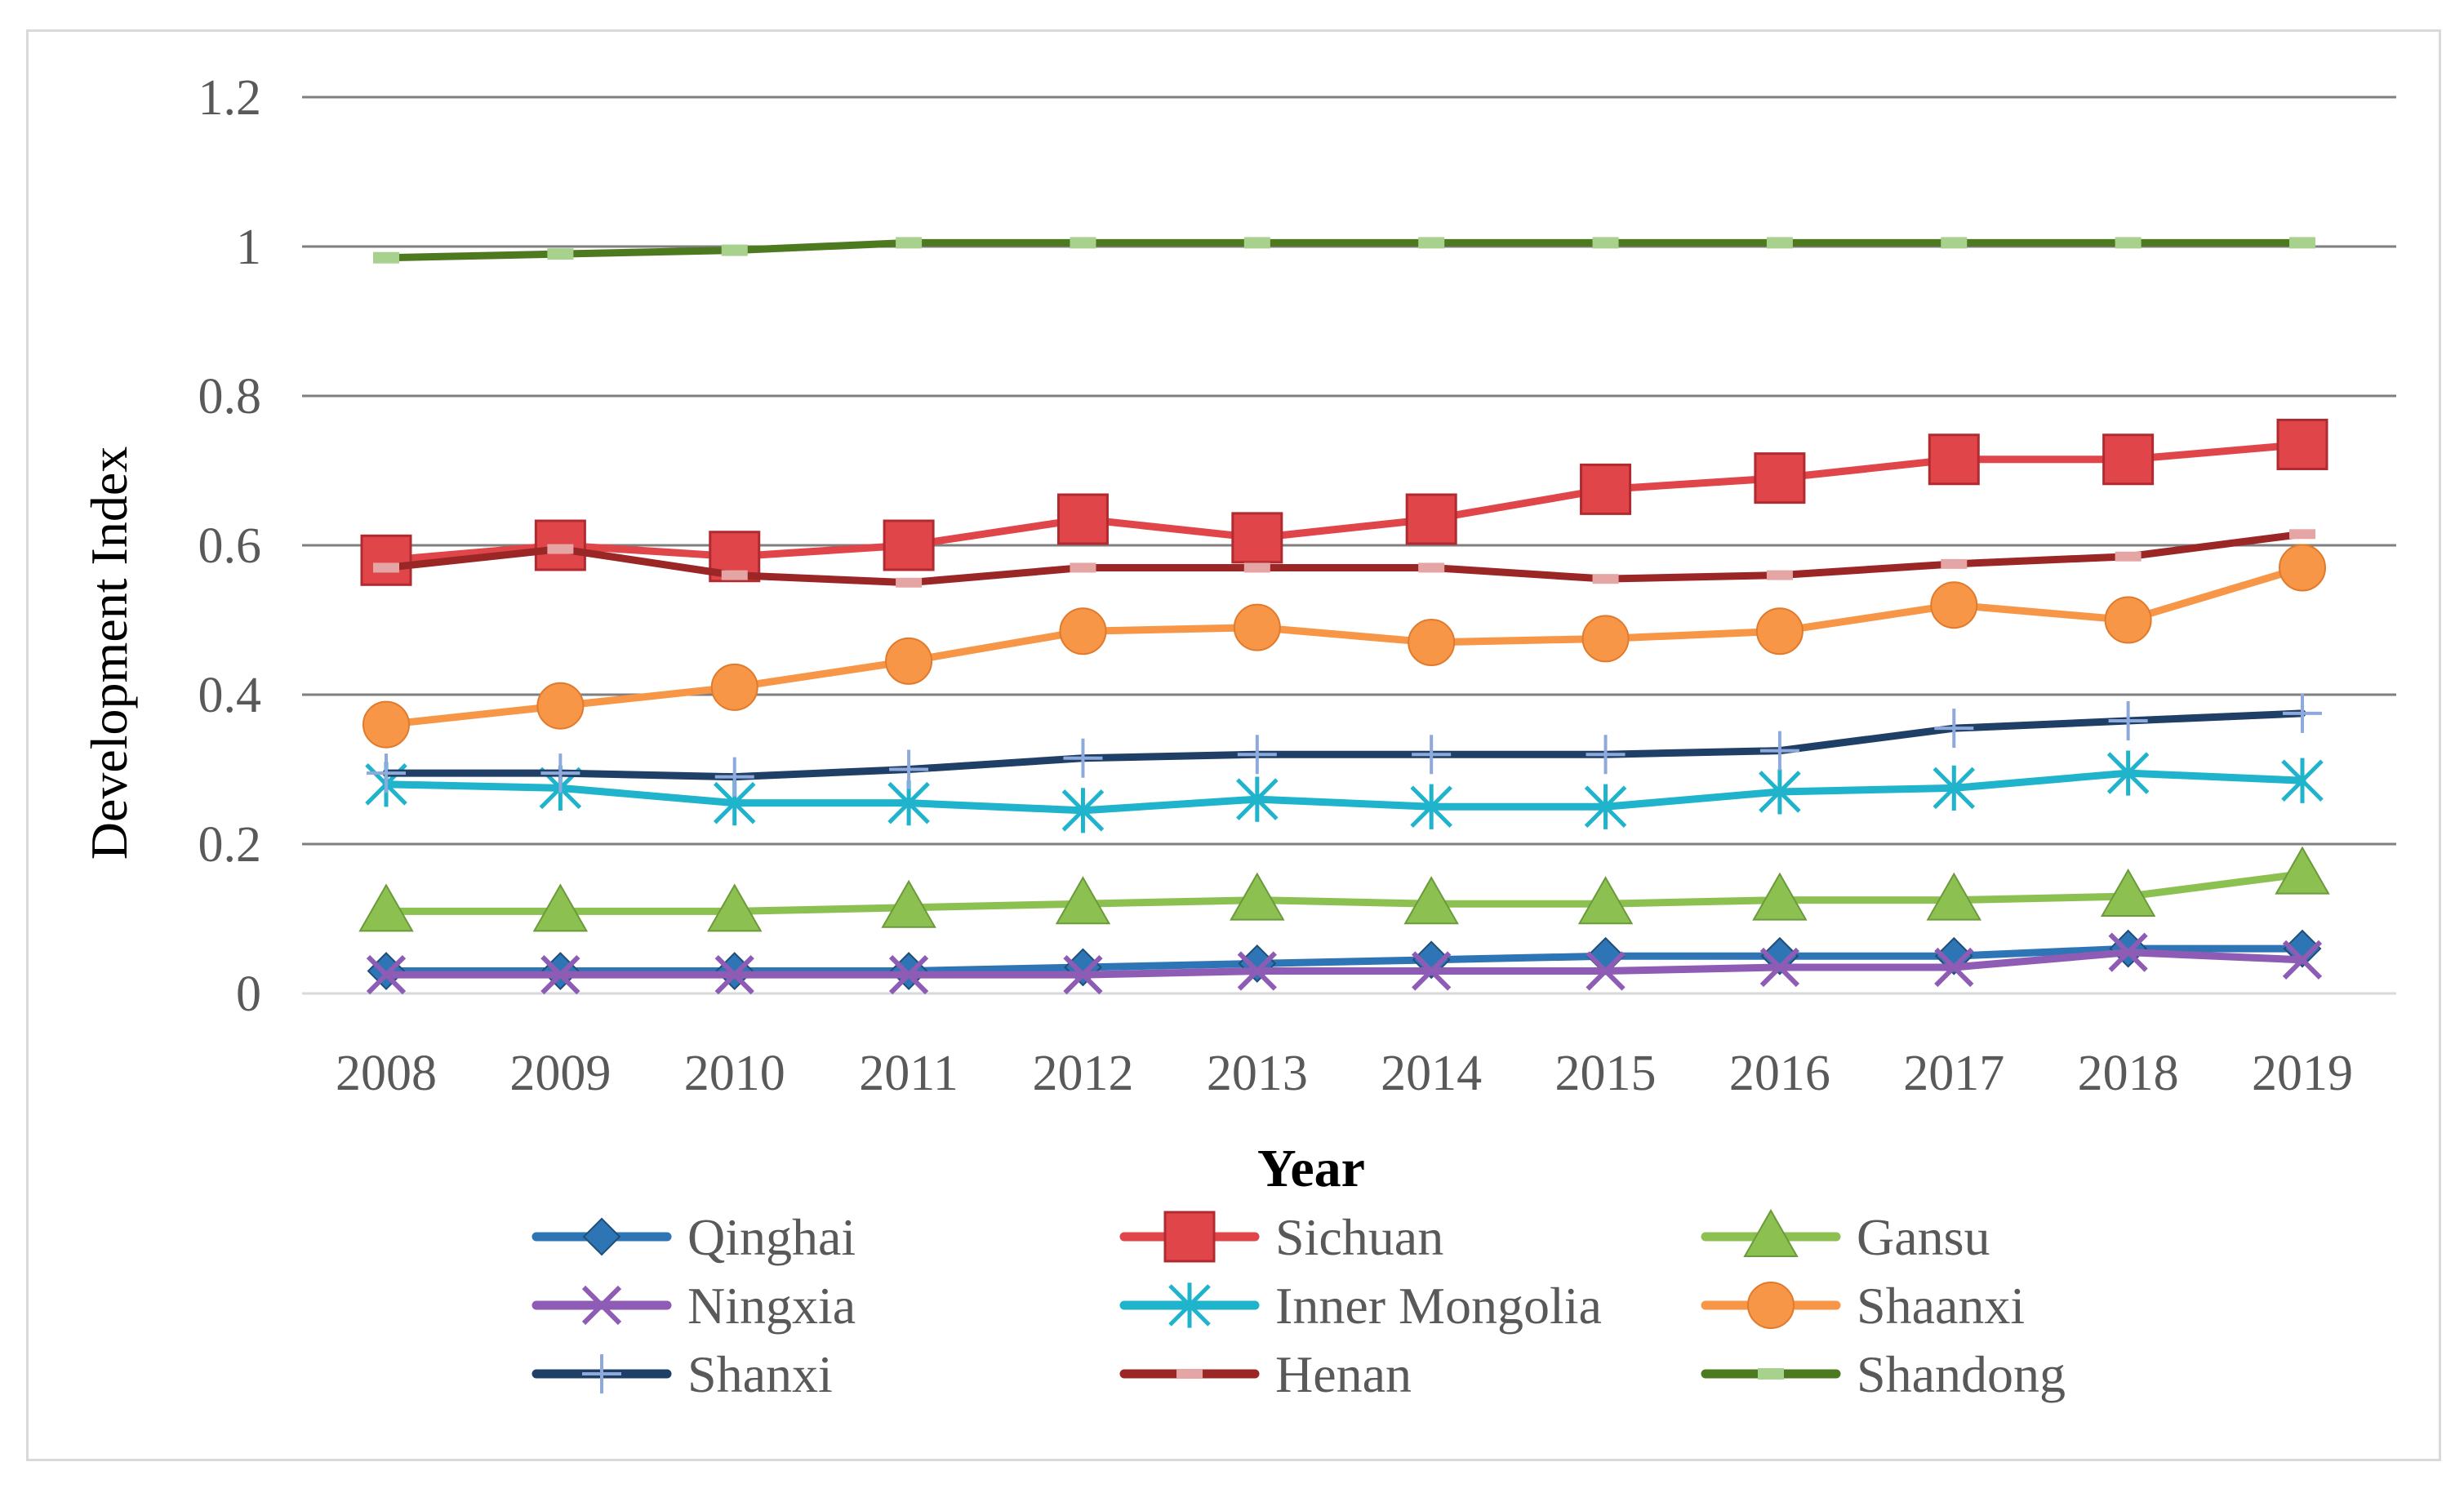  Describe the element at coordinates (1606, 1074) in the screenshot. I see `x-tick-label: 2015` at that location.